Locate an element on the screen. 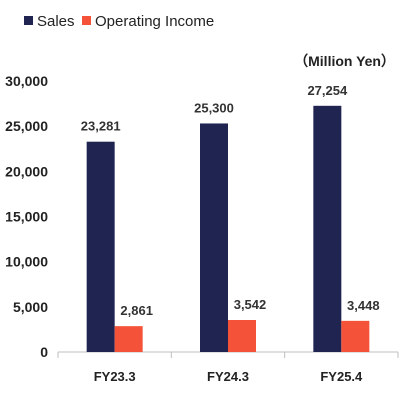 The height and width of the screenshot is (400, 400). x-axis: FY23.3 FY24.3 FY25.4 is located at coordinates (228, 367).